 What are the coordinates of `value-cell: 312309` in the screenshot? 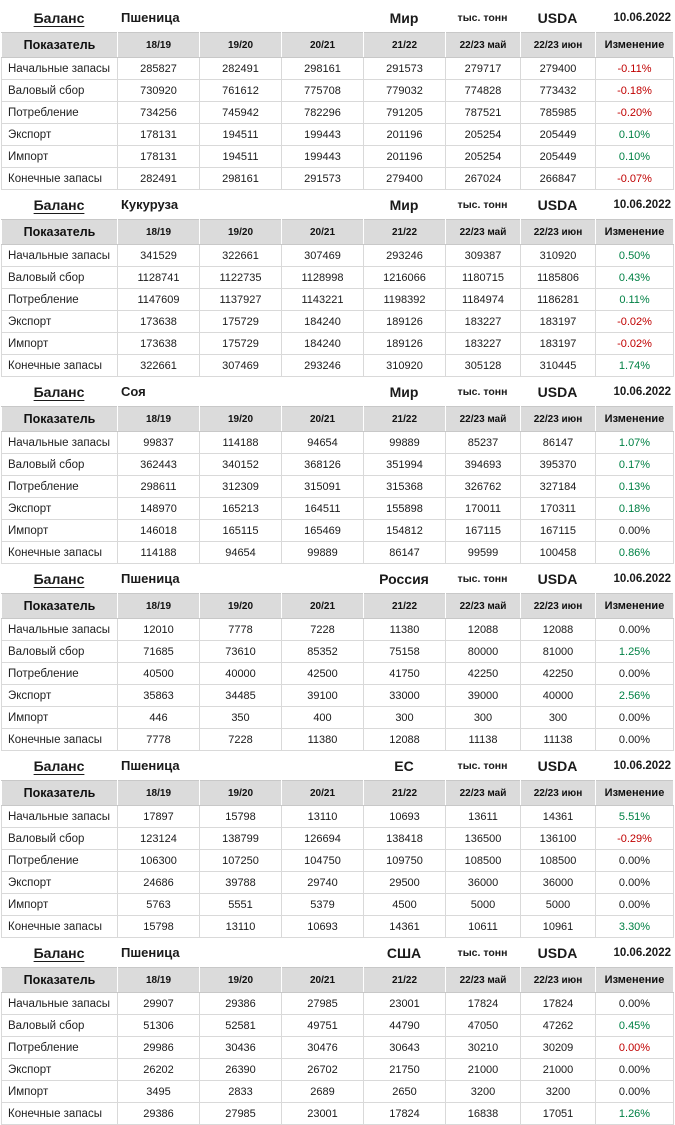 It's located at (240, 486).